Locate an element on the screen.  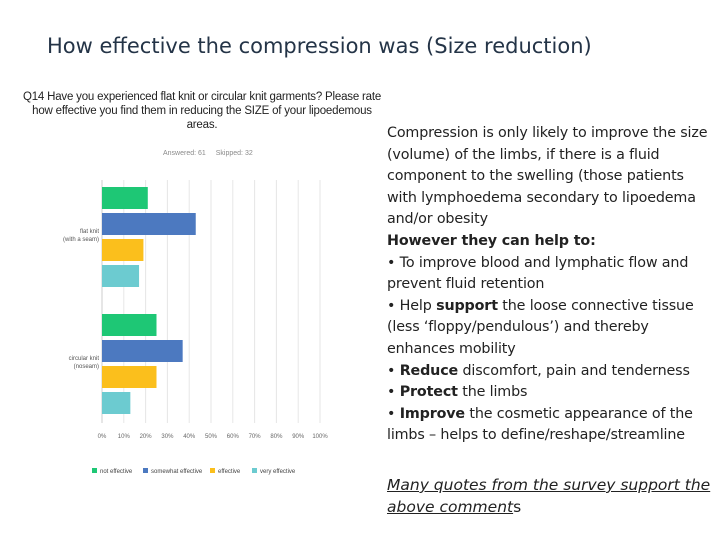
legend-label: effective is located at coordinates (229, 472).